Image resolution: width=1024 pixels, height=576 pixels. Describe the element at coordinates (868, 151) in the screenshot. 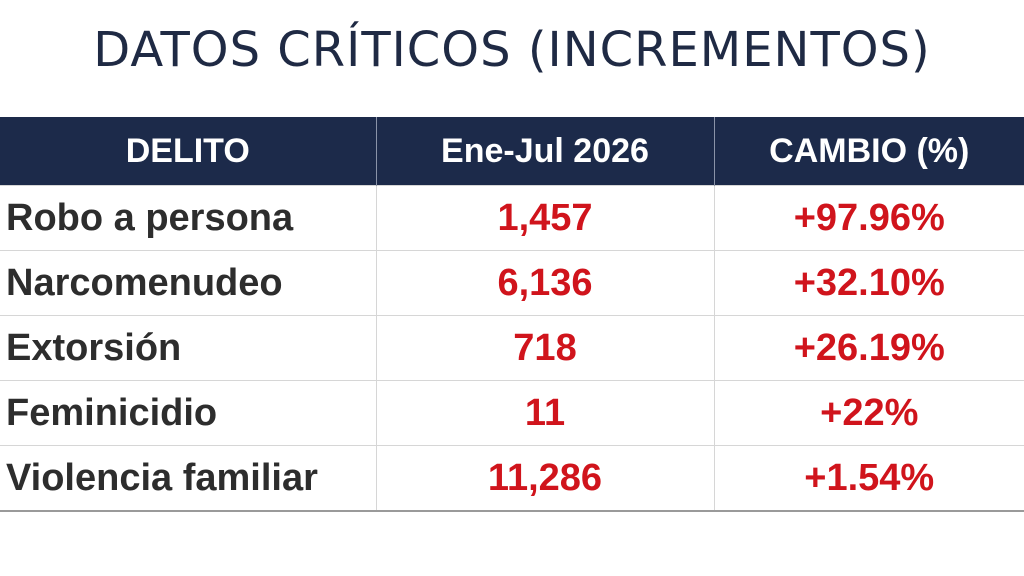

I see `column-header-change: CAMBIO (%)` at that location.